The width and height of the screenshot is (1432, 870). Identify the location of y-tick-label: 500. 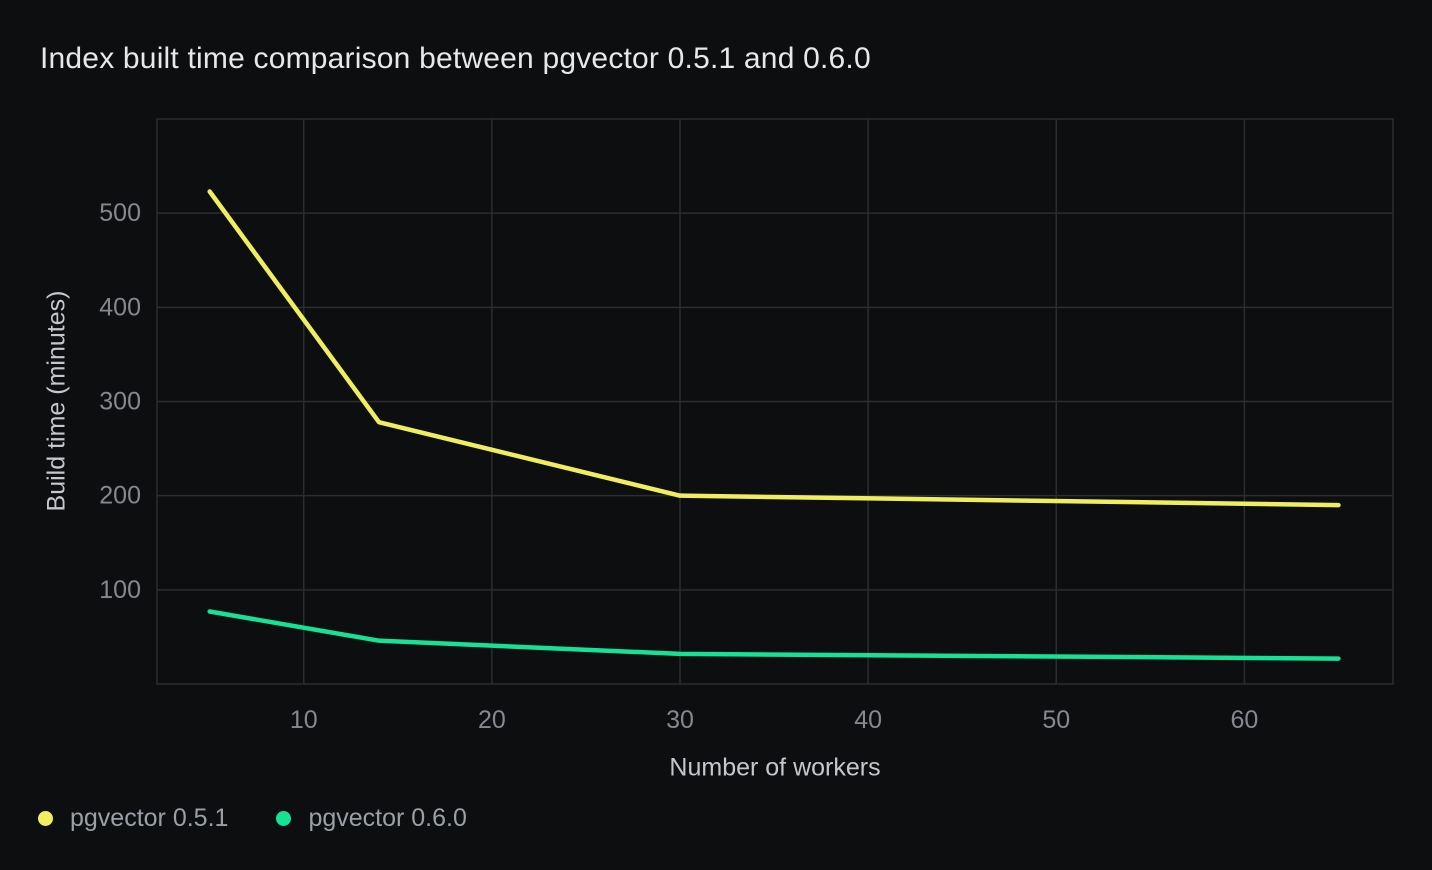
(120, 213).